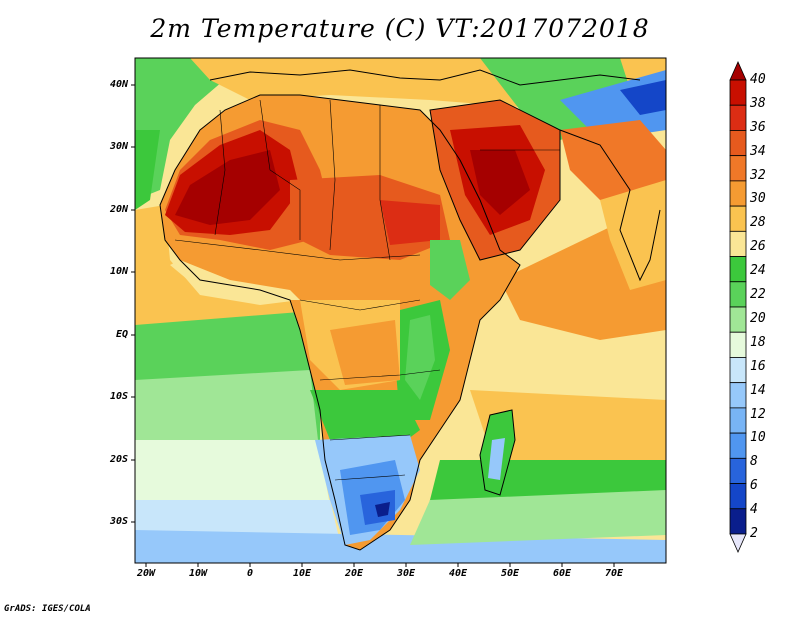 Image resolution: width=800 pixels, height=618 pixels. Describe the element at coordinates (758, 103) in the screenshot. I see `colorbar-label: 38` at that location.